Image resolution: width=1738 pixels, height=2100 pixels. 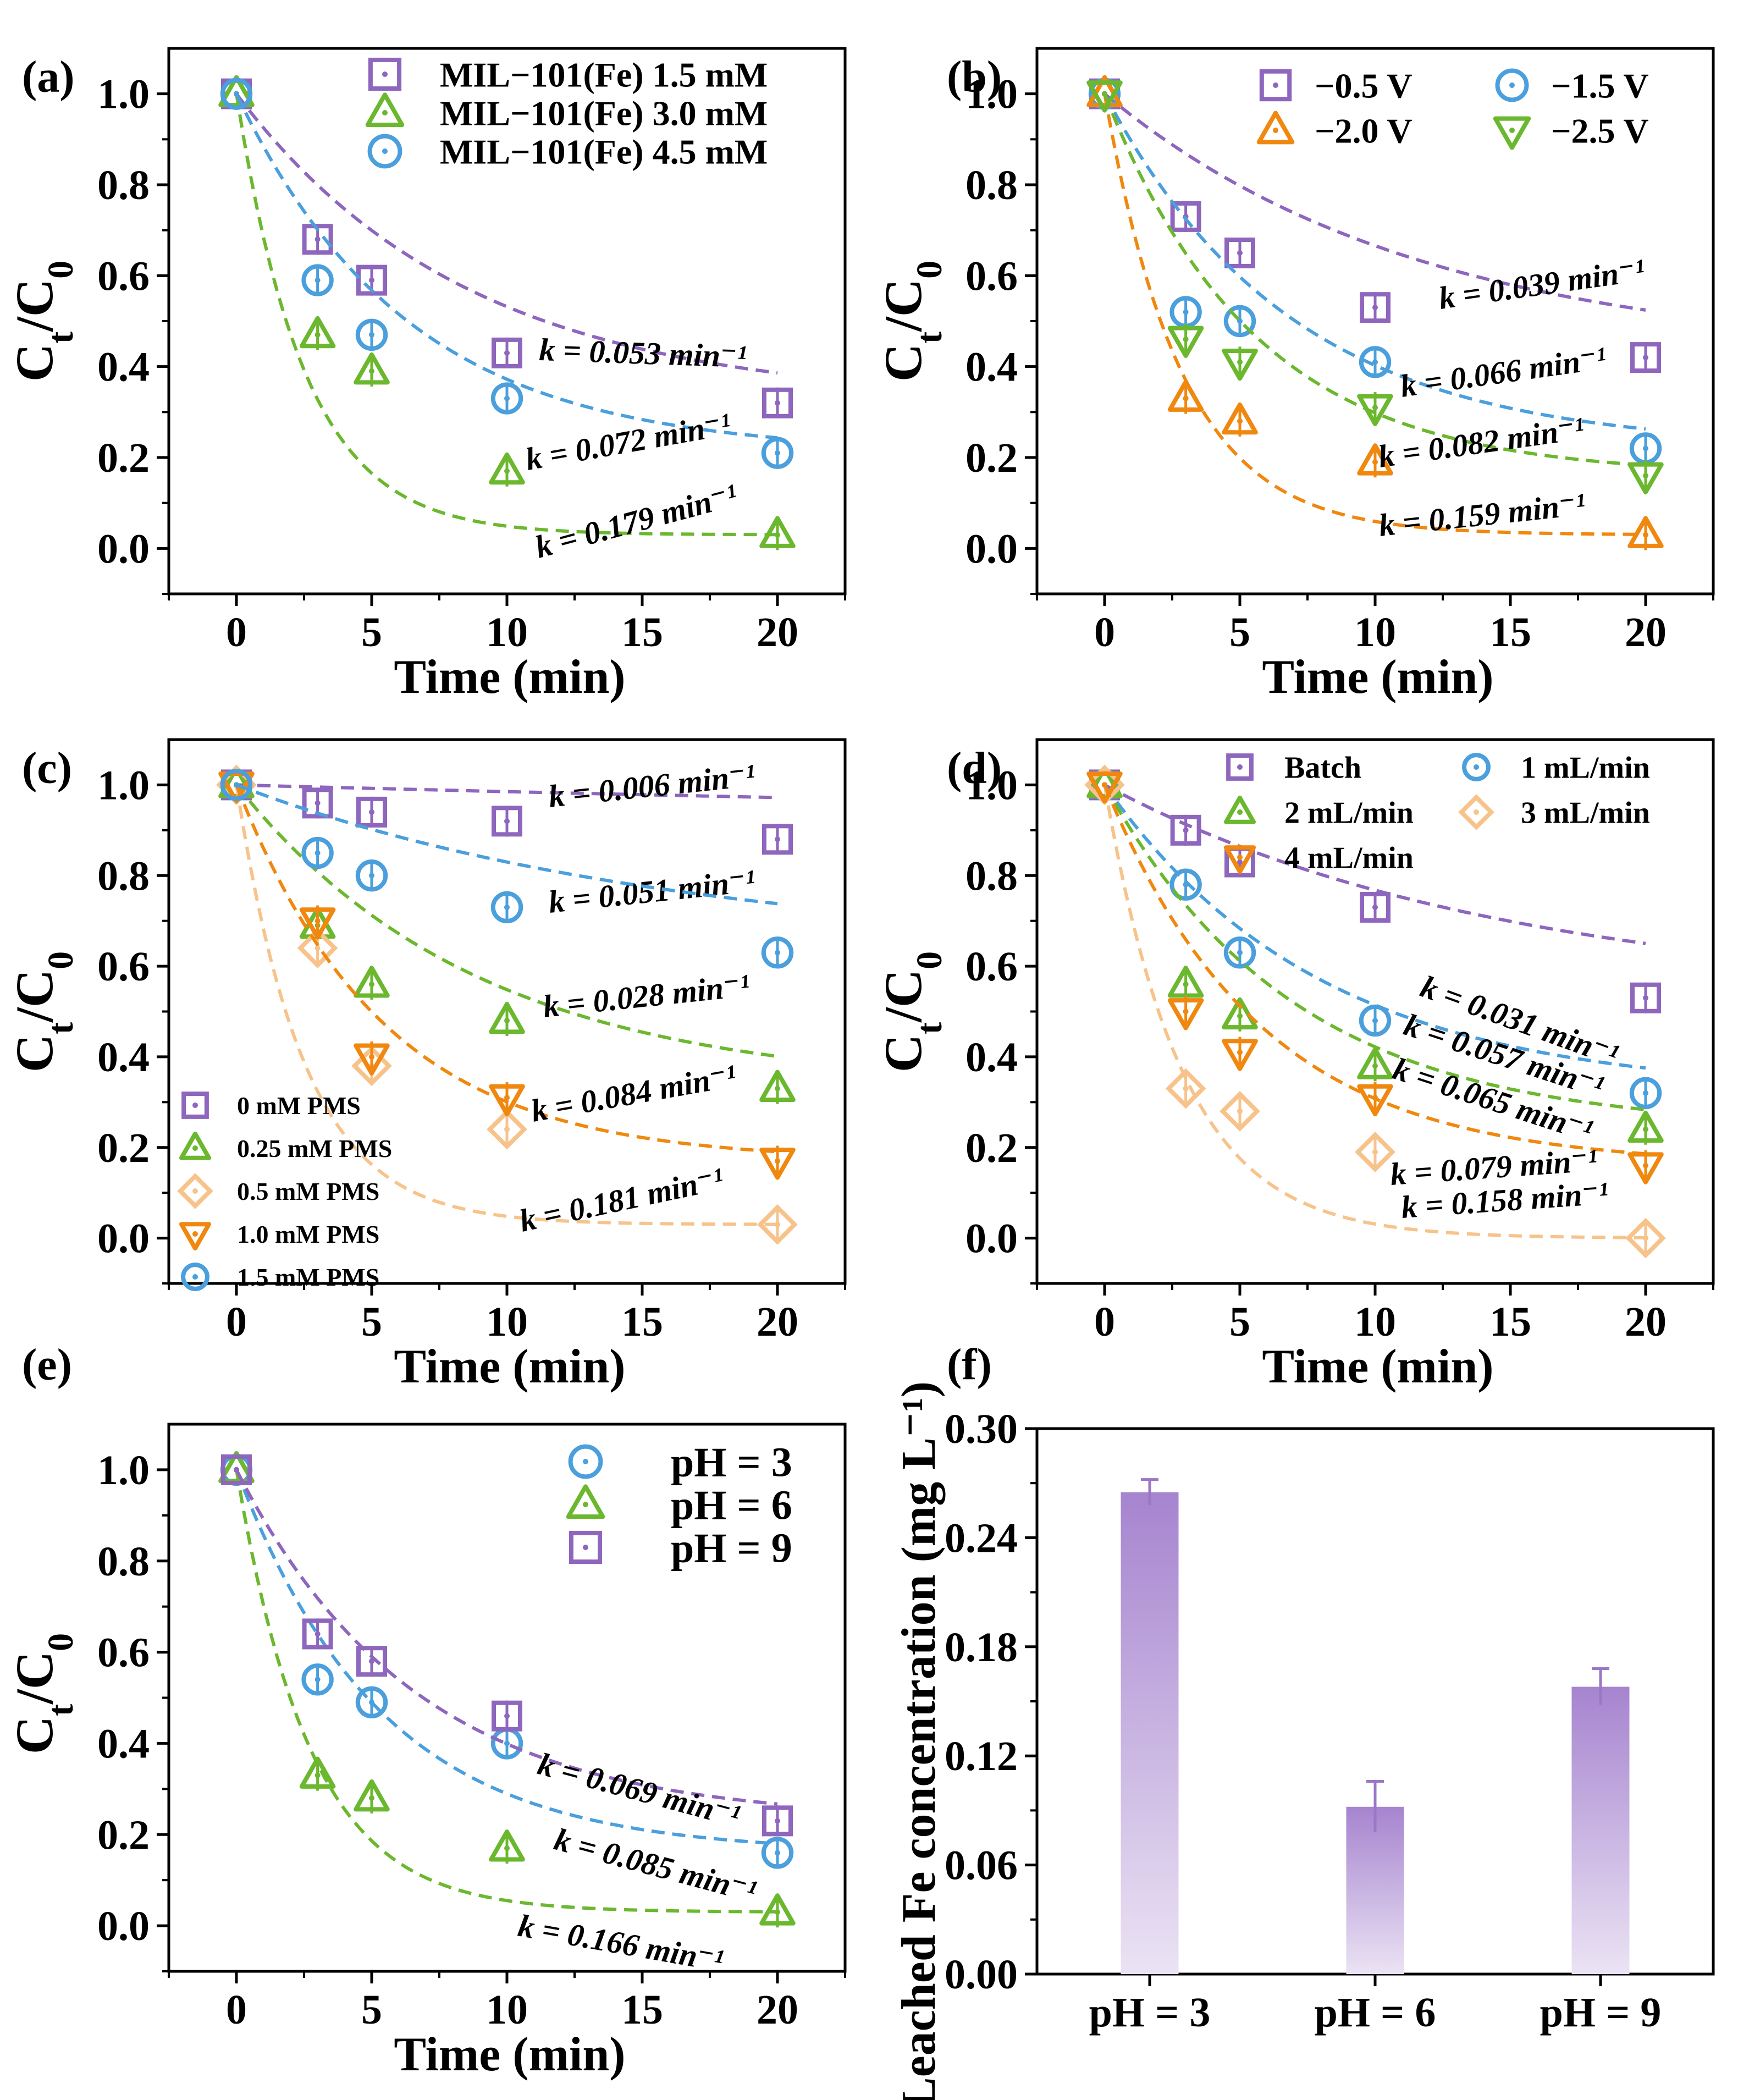 I want to click on legend-item: MIL−101(Fe) 4.5 mM, so click(x=568, y=151).